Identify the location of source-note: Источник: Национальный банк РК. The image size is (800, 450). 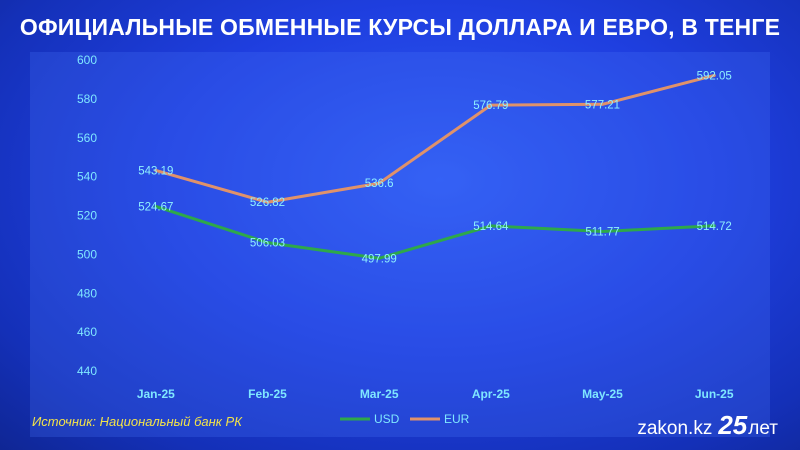
(137, 421).